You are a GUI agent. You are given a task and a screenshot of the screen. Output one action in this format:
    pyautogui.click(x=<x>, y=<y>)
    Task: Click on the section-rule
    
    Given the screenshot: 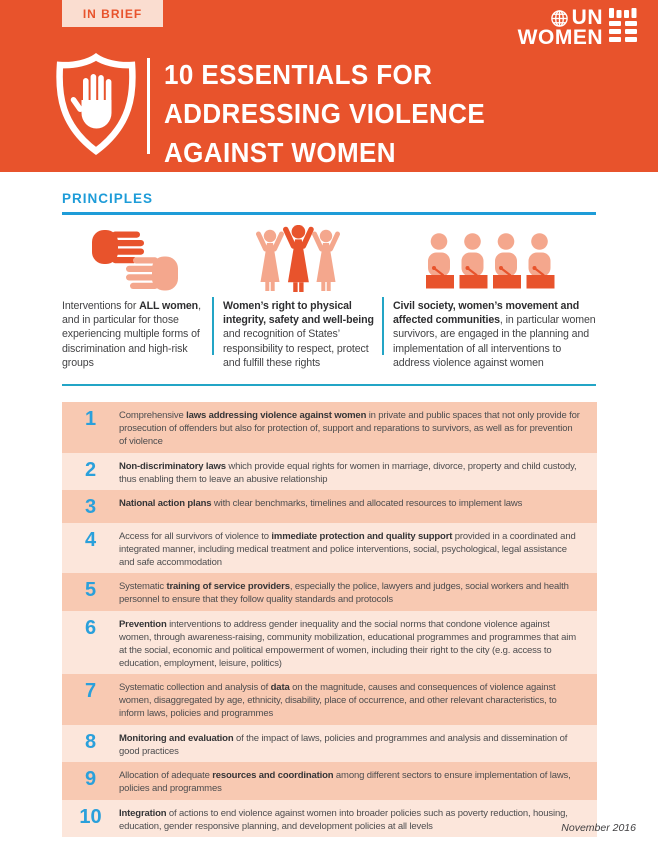 What is the action you would take?
    pyautogui.click(x=329, y=385)
    